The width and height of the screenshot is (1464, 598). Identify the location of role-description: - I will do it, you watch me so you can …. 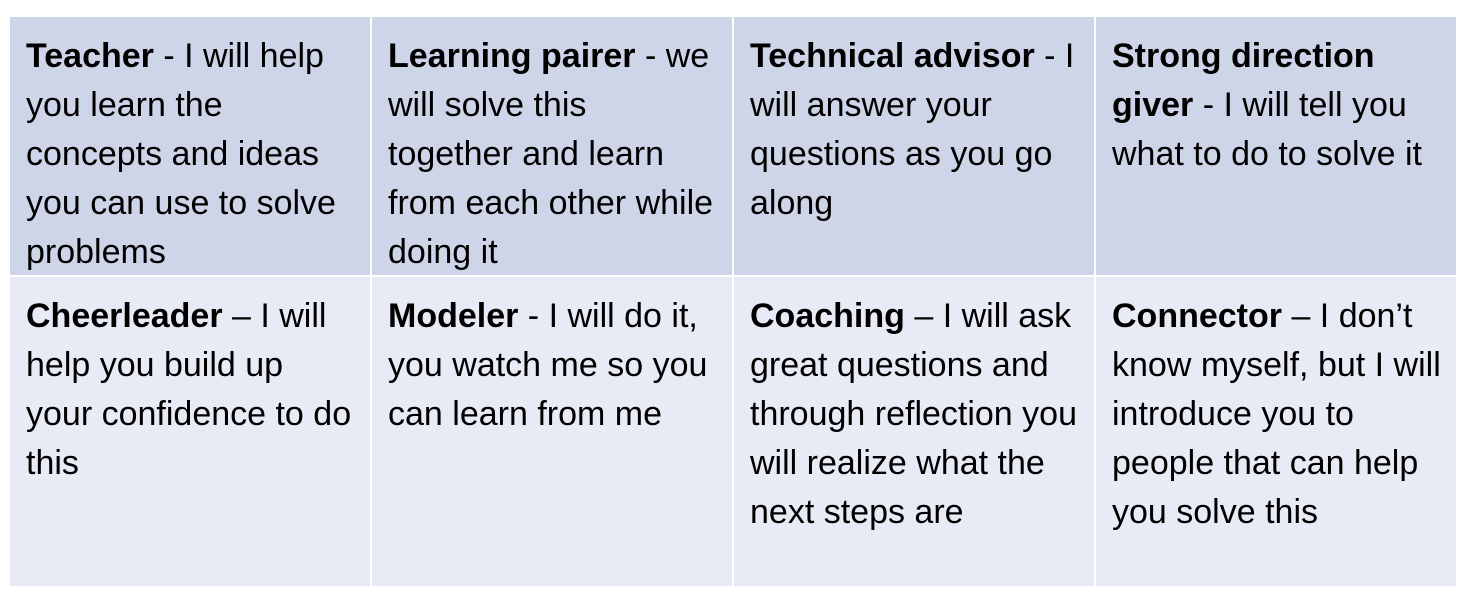
(548, 365).